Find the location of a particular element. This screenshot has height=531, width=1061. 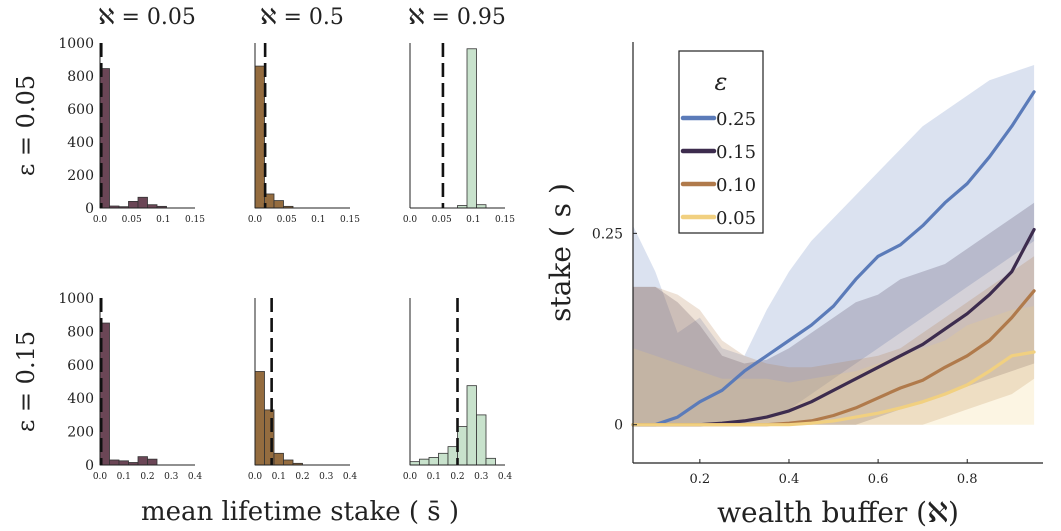

legend-title: ε is located at coordinates (721, 82).